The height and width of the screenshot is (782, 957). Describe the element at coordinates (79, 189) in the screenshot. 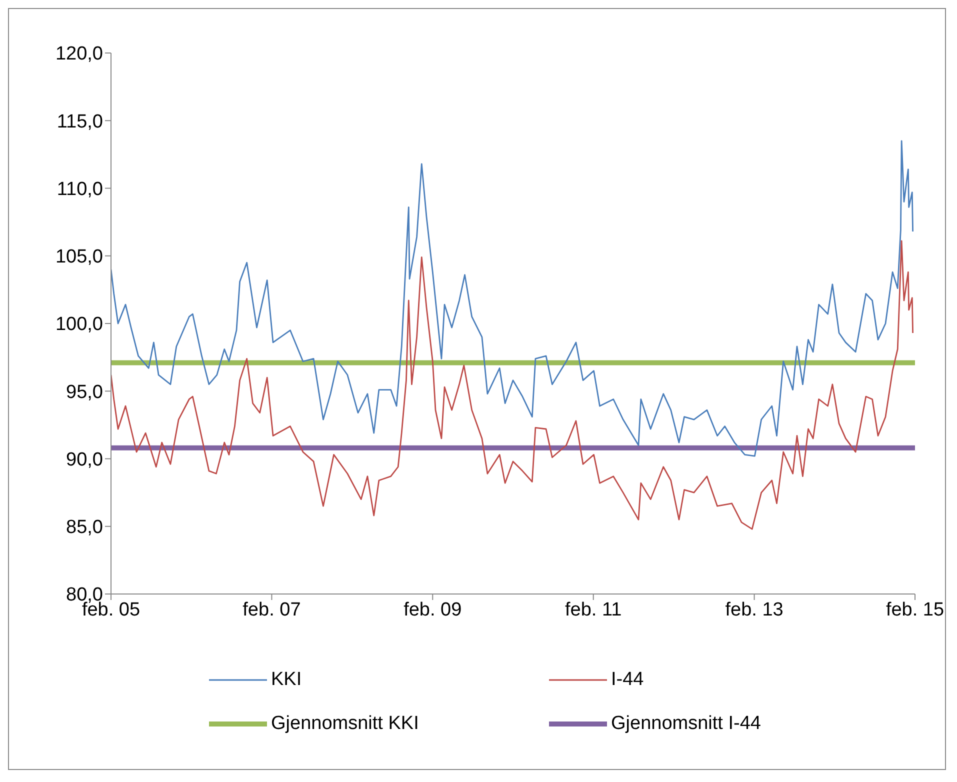

I see `y-tick-label: 110,0` at that location.